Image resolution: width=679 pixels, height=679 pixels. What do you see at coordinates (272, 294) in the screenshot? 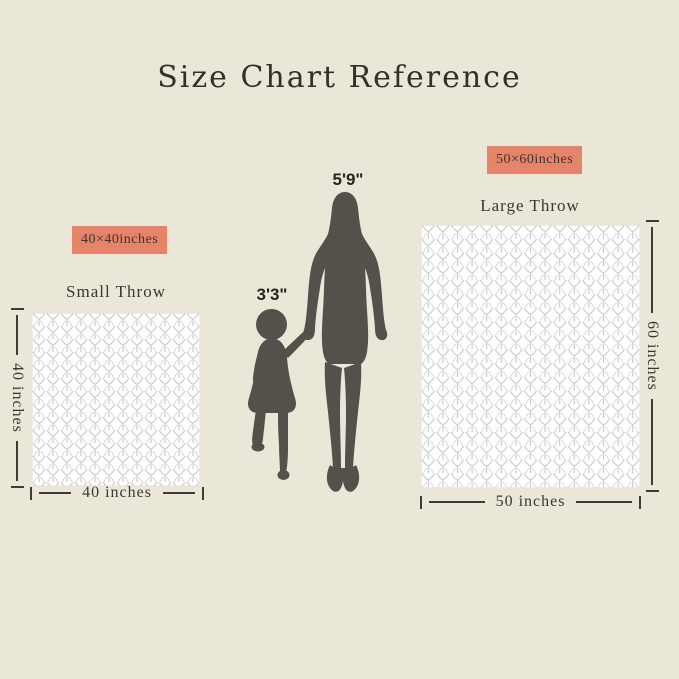
I see `child-height-label: 3'3"` at bounding box center [272, 294].